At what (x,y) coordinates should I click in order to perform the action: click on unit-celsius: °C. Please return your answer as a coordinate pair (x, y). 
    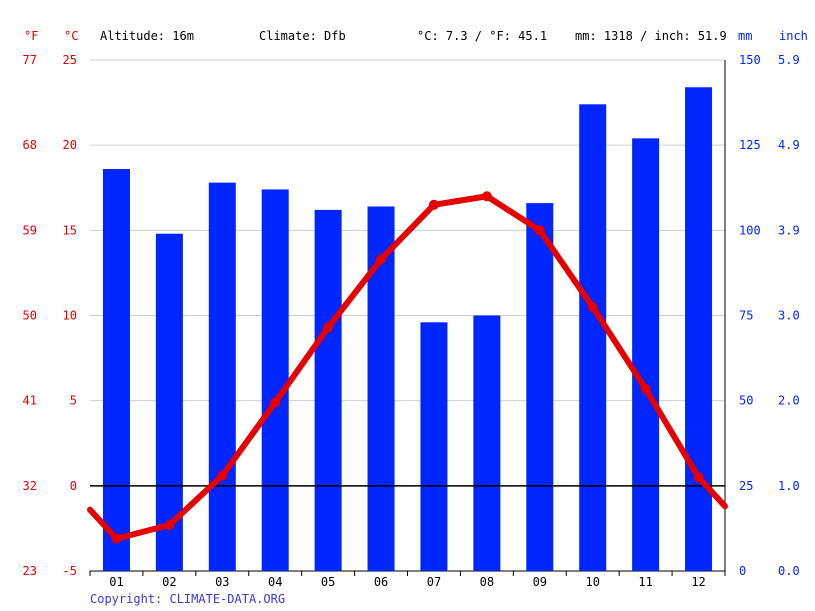
    Looking at the image, I should click on (71, 36).